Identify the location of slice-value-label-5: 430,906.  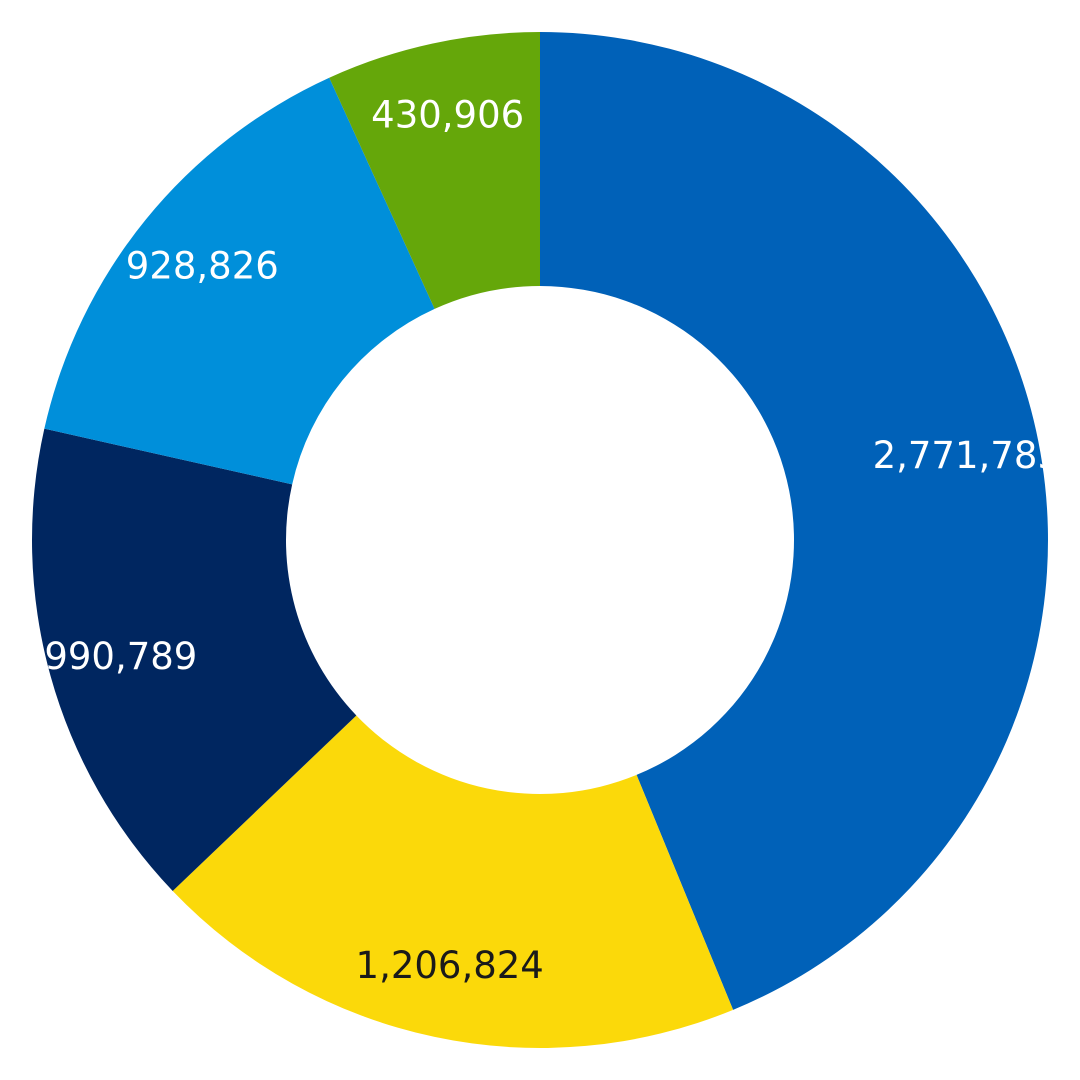
(447, 114).